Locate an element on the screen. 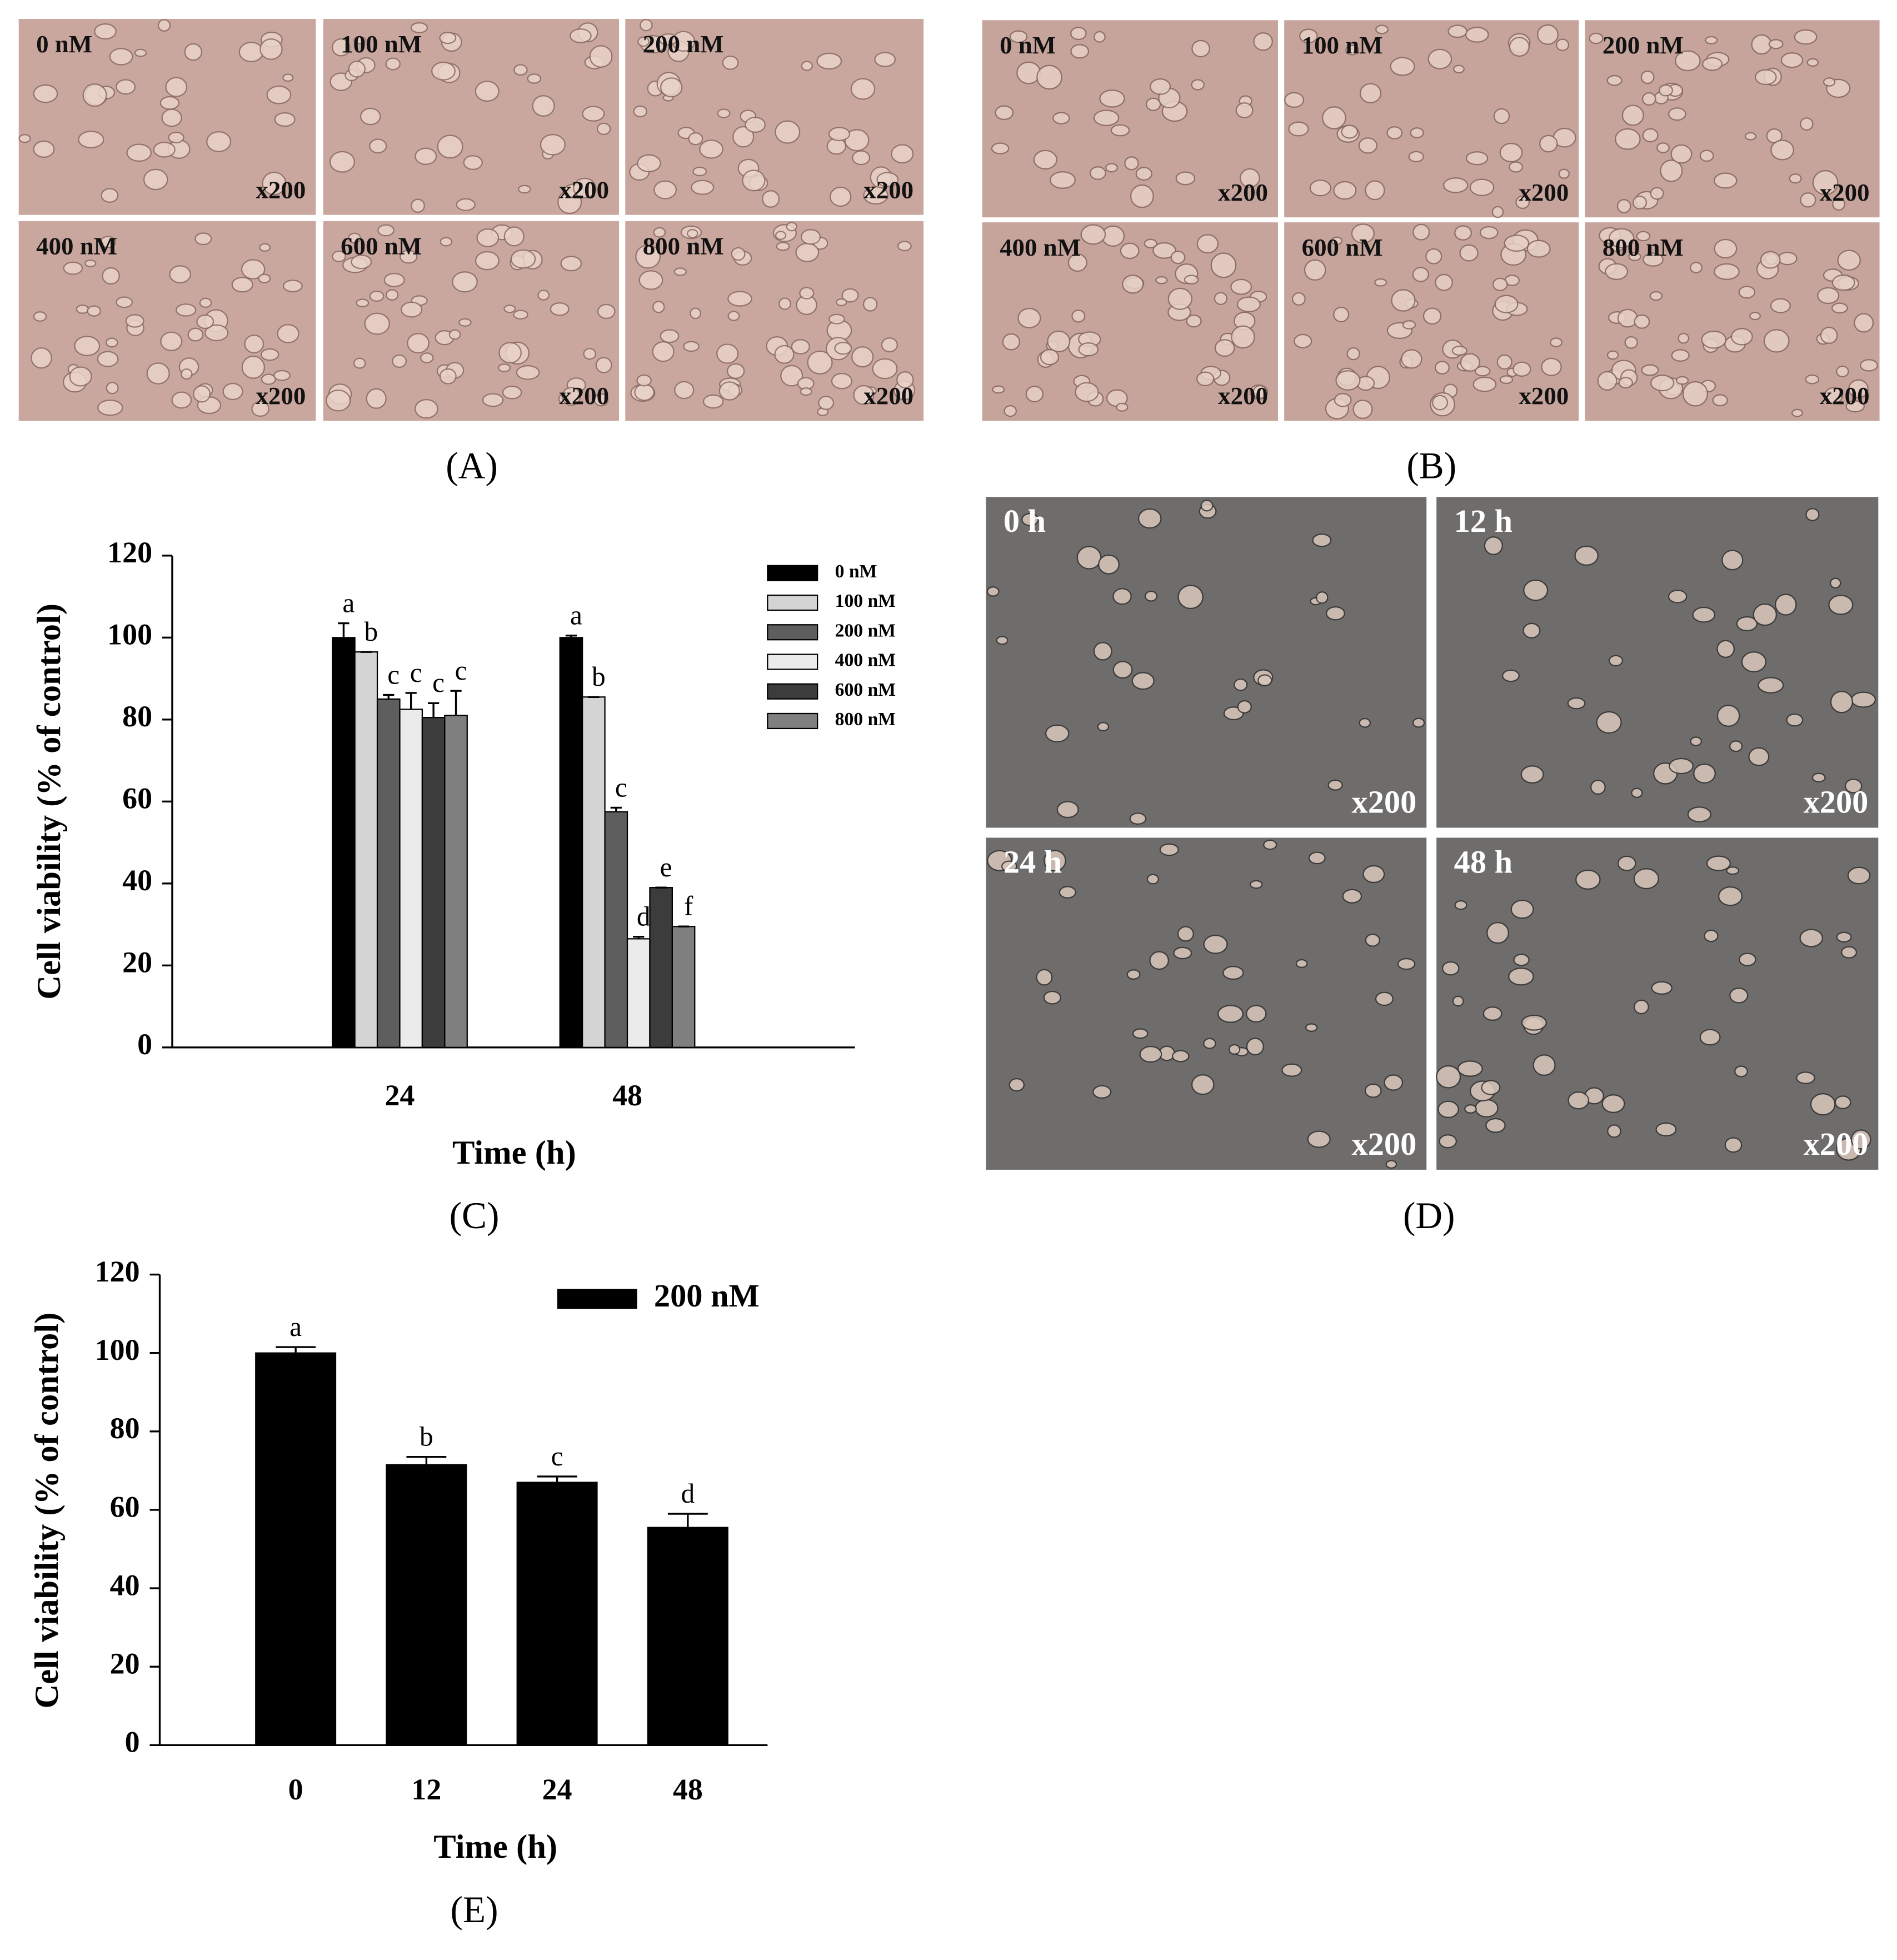 The height and width of the screenshot is (1960, 1897). error-bar is located at coordinates (616, 809).